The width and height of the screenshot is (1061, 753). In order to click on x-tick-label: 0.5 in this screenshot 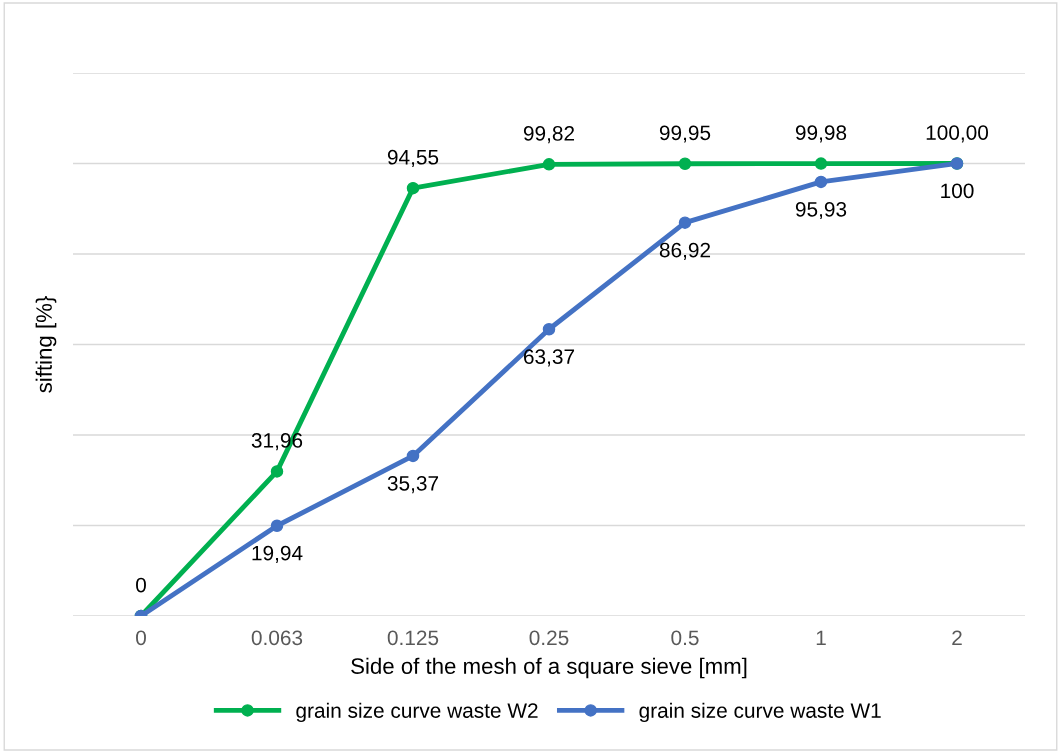, I will do `click(685, 638)`.